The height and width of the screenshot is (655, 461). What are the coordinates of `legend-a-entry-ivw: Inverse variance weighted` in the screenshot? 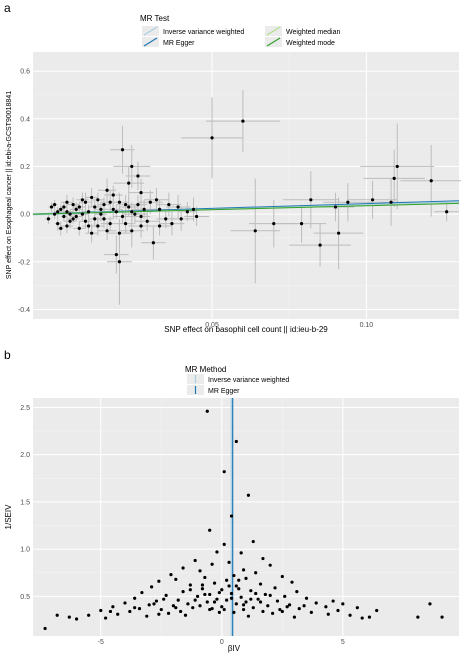 It's located at (203, 32).